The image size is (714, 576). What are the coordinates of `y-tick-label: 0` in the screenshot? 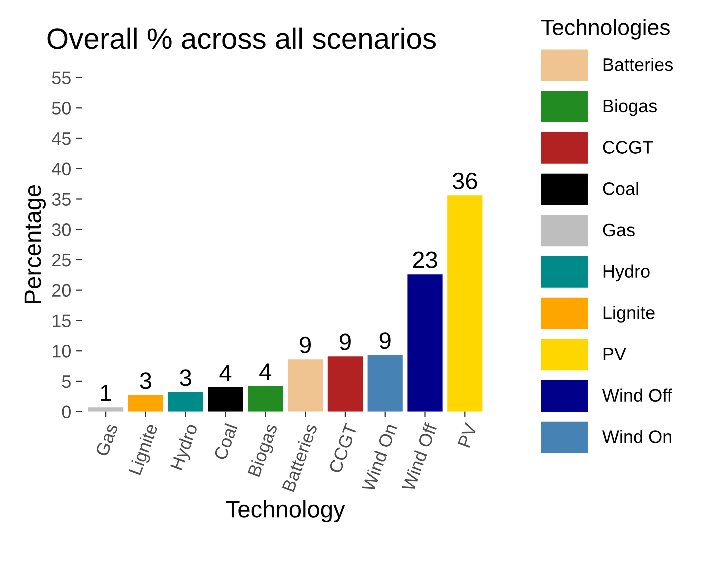 It's located at (66, 412).